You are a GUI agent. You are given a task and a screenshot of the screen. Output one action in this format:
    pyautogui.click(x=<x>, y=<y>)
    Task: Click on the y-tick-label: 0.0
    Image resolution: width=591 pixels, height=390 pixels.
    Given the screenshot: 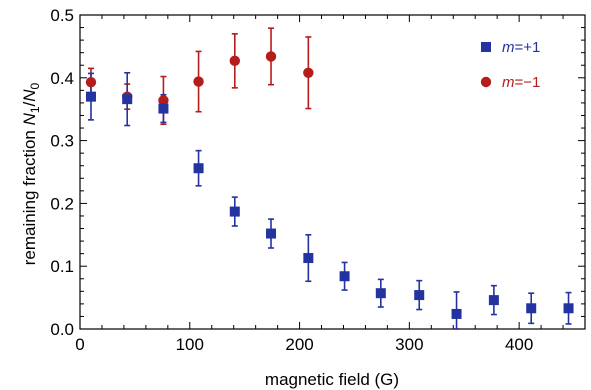 What is the action you would take?
    pyautogui.click(x=62, y=329)
    